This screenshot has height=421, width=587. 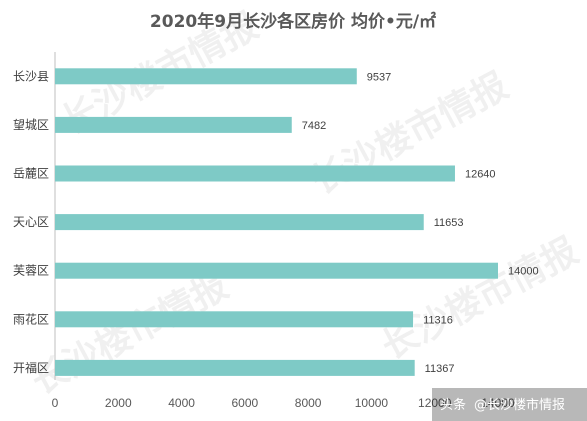 I want to click on credit-backdrop, so click(x=509, y=404).